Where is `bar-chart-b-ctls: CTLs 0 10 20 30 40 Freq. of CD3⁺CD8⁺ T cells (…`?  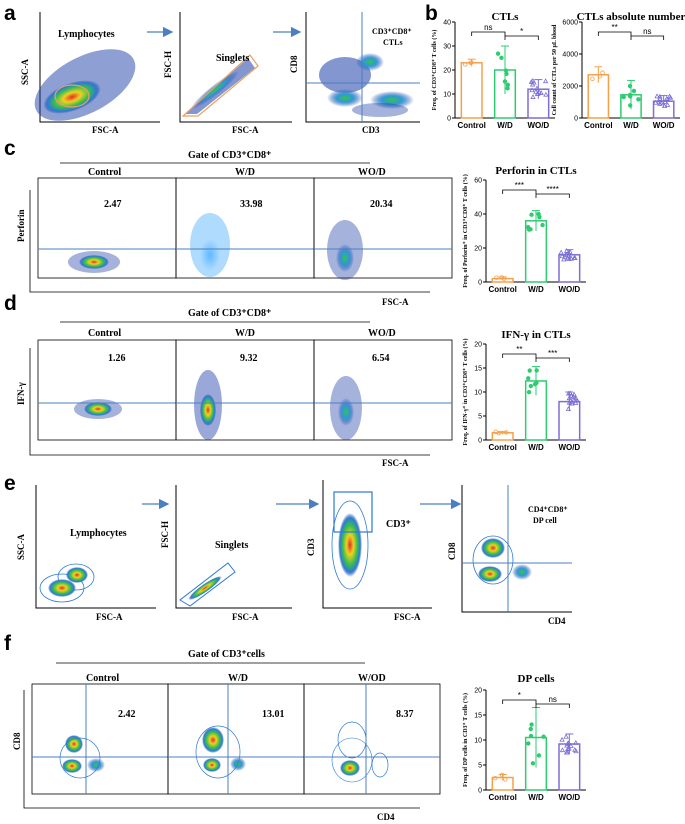 bar-chart-b-ctls: CTLs 0 10 20 30 40 Freq. of CD3⁺CD8⁺ T cells (… is located at coordinates (493, 70).